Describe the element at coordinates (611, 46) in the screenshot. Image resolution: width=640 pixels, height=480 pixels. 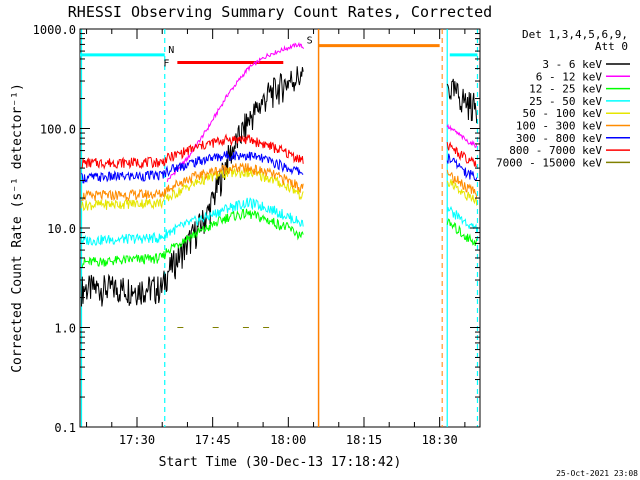
I see `legend-title-line-2: Att 0` at that location.